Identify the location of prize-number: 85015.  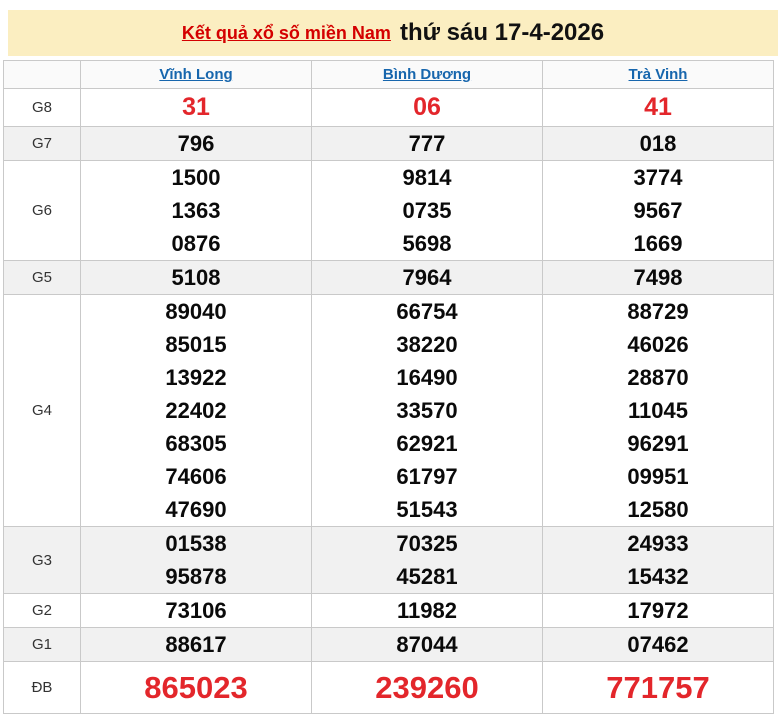
(196, 344).